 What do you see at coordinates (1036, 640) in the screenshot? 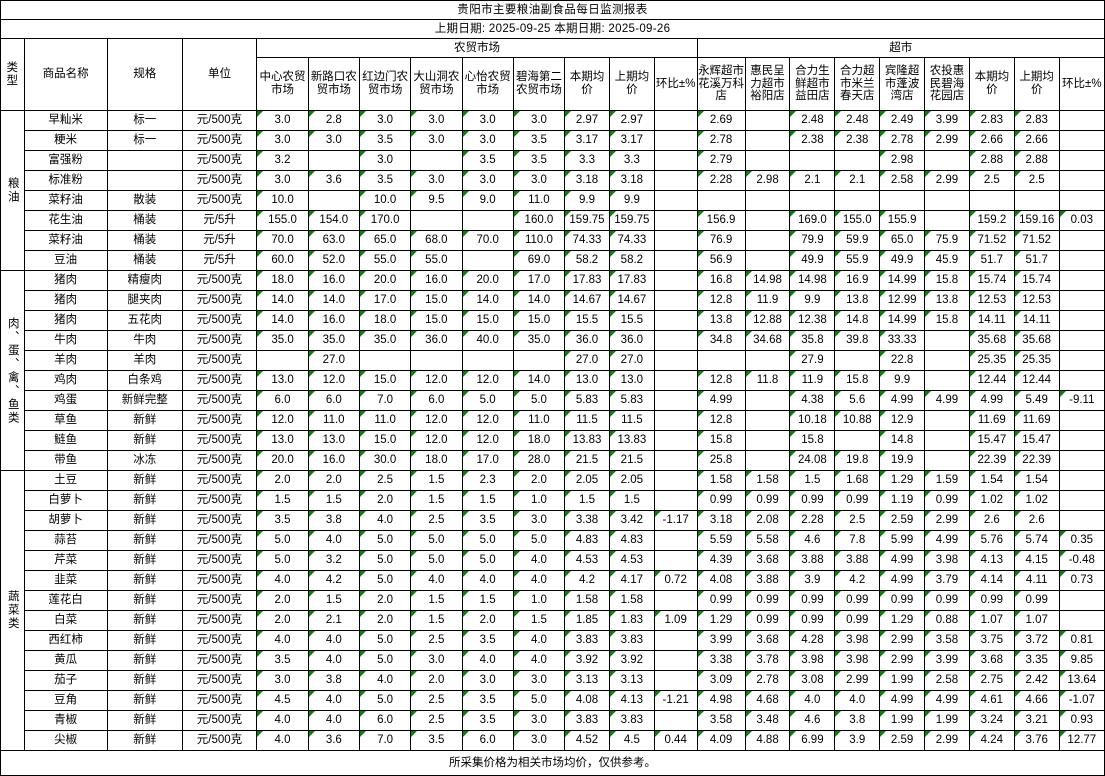
I see `price-cell: 3.72` at bounding box center [1036, 640].